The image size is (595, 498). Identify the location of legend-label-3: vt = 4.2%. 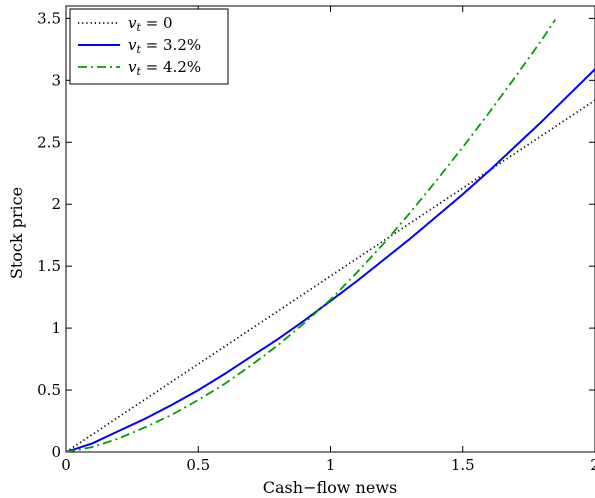
(164, 68).